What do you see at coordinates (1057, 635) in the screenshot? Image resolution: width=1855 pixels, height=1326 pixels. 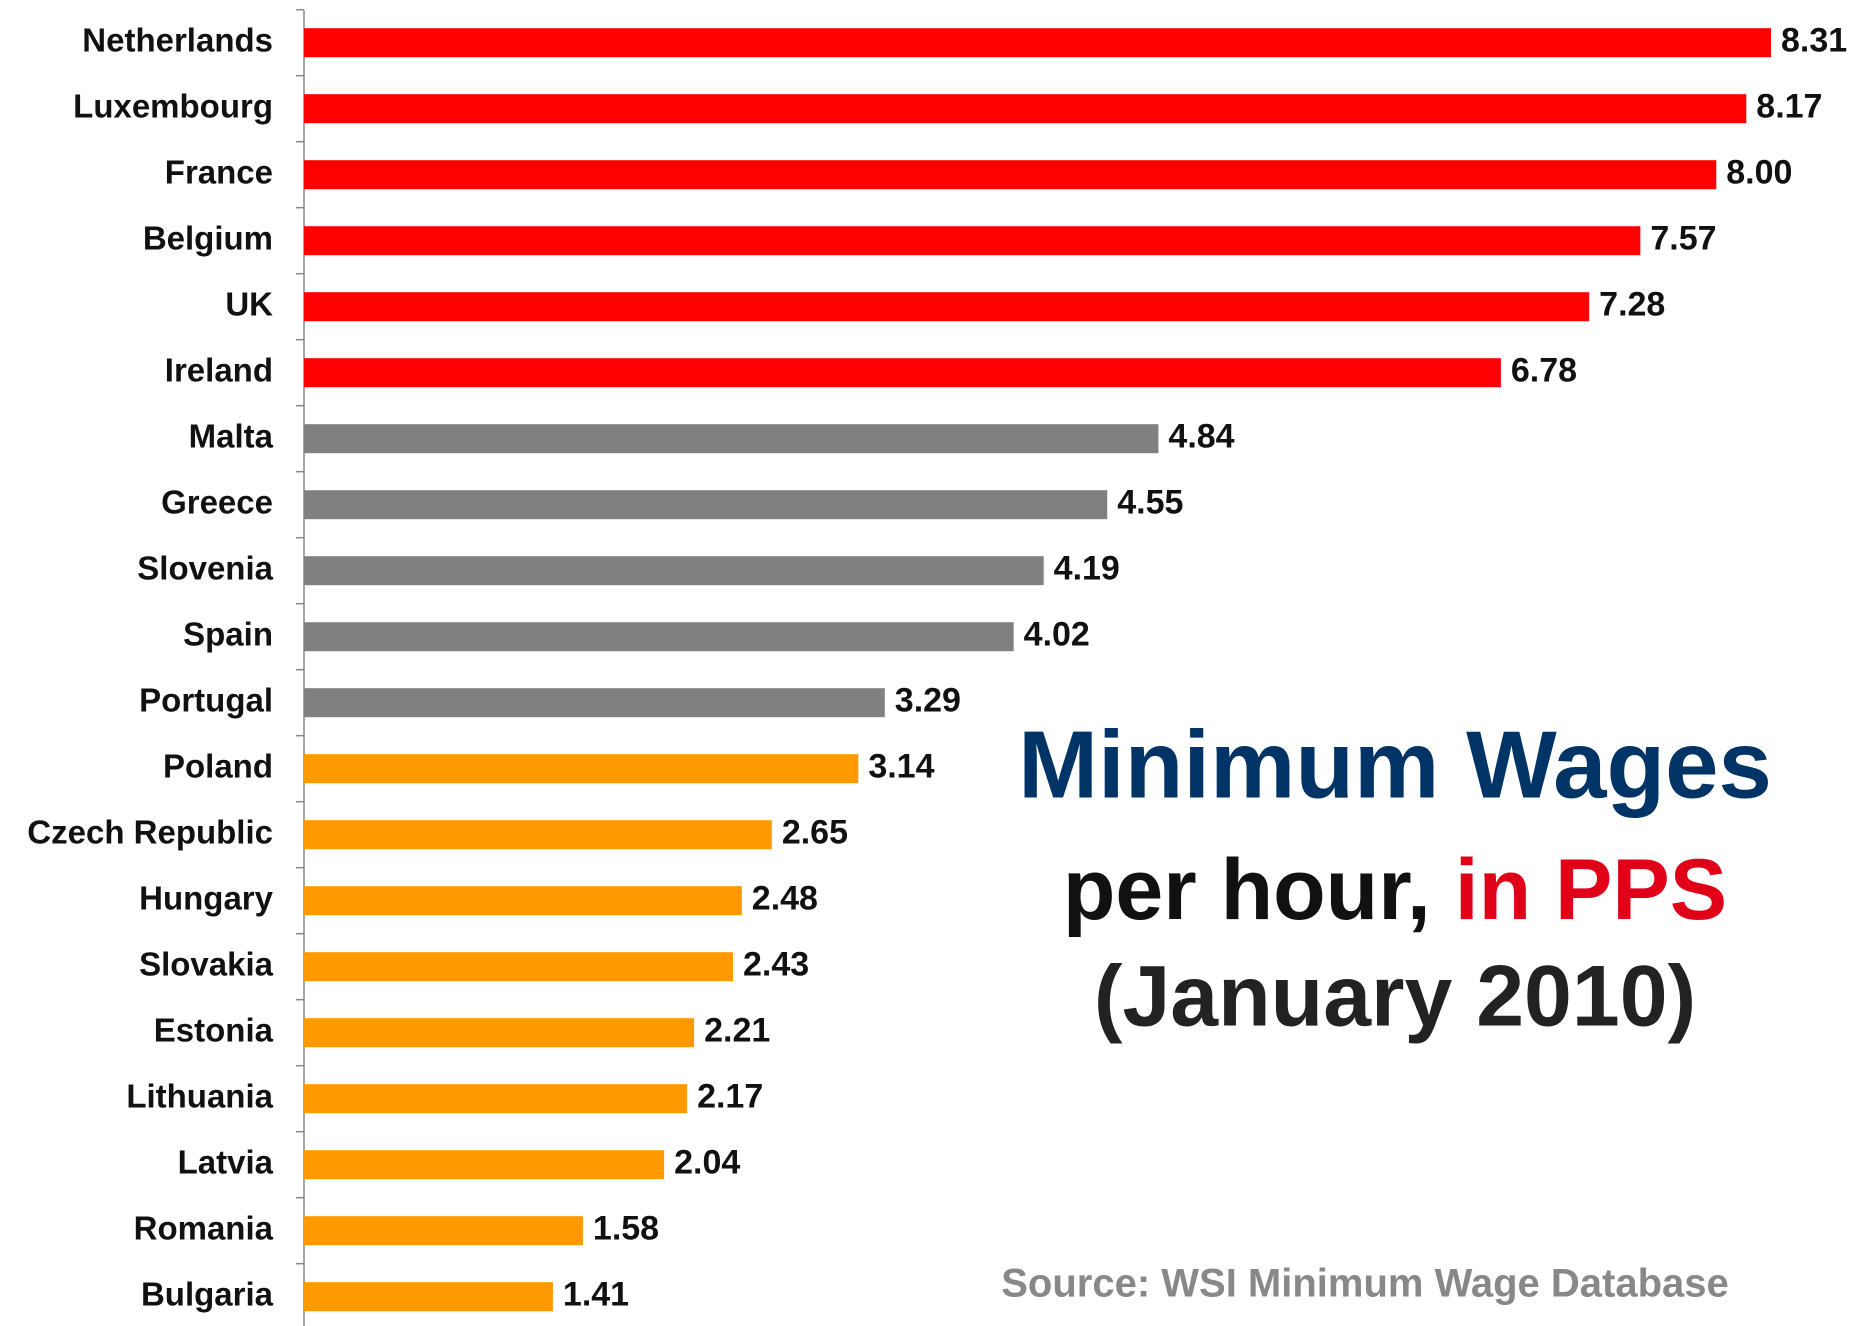 I see `value-label: 4.02` at bounding box center [1057, 635].